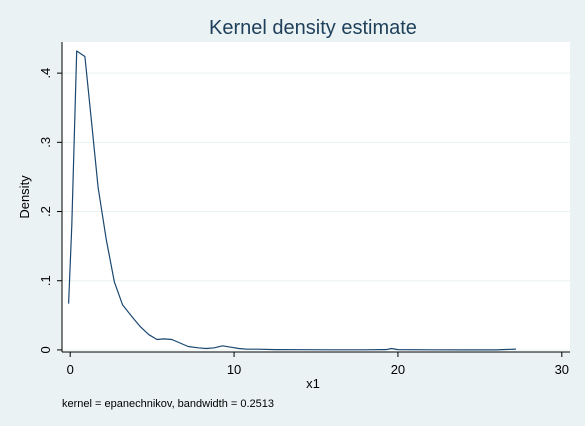 The width and height of the screenshot is (585, 426). What do you see at coordinates (45, 142) in the screenshot?
I see `y-tick-label: .3` at bounding box center [45, 142].